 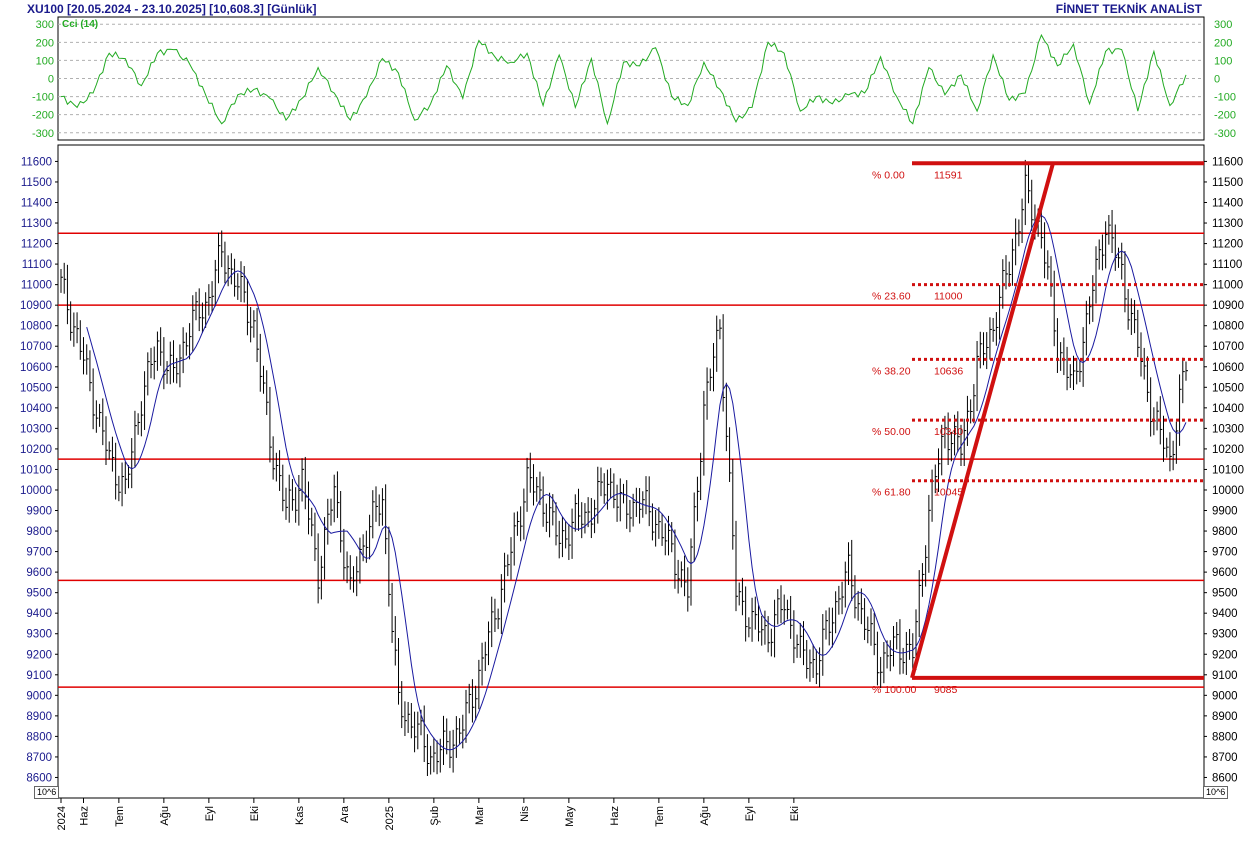 What do you see at coordinates (1228, 491) in the screenshot?
I see `price-tick-label-right: 10000` at bounding box center [1228, 491].